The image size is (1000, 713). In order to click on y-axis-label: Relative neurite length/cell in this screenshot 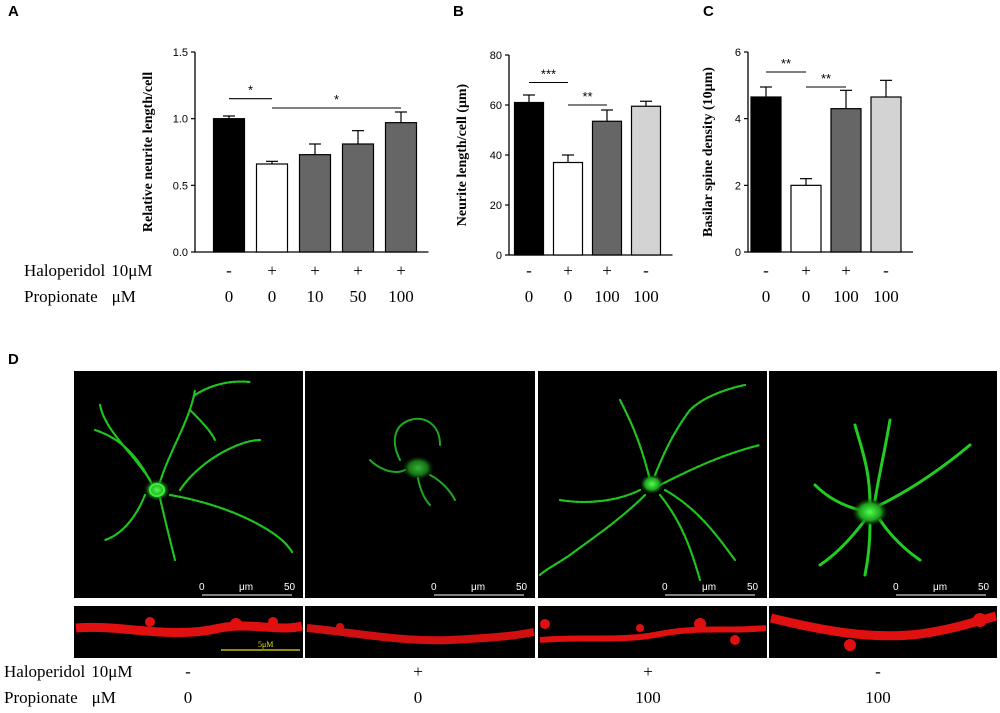, I will do `click(148, 152)`.